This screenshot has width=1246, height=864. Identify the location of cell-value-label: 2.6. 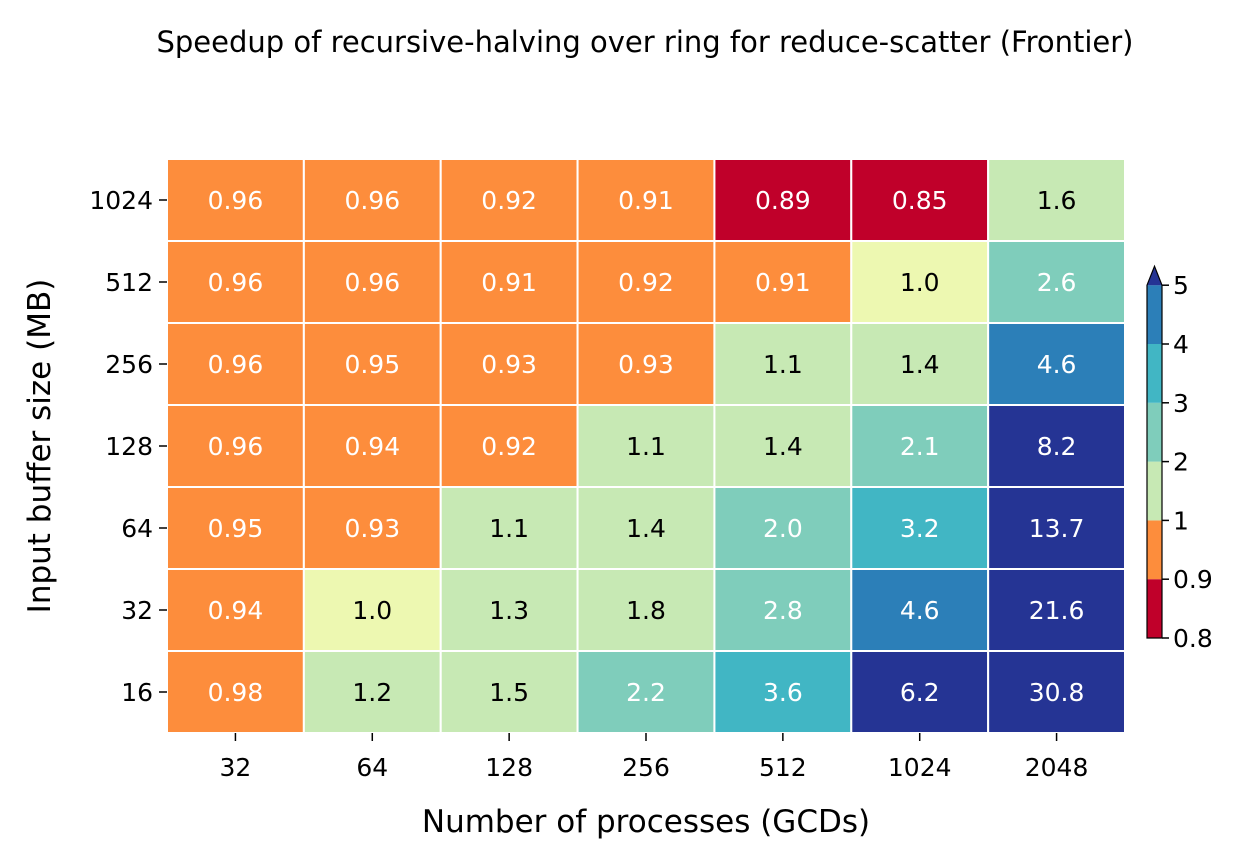
(1057, 282).